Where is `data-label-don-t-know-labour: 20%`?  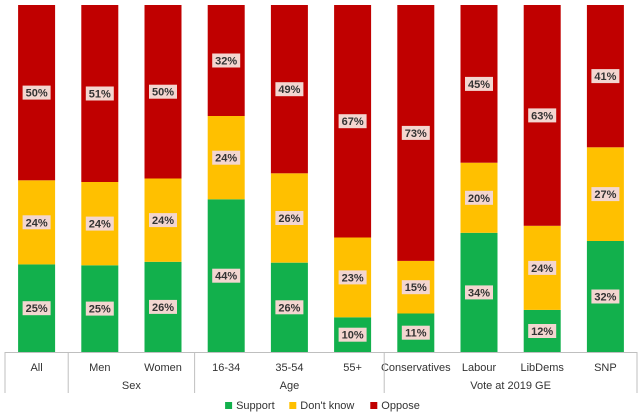
data-label-don-t-know-labour: 20% is located at coordinates (479, 199).